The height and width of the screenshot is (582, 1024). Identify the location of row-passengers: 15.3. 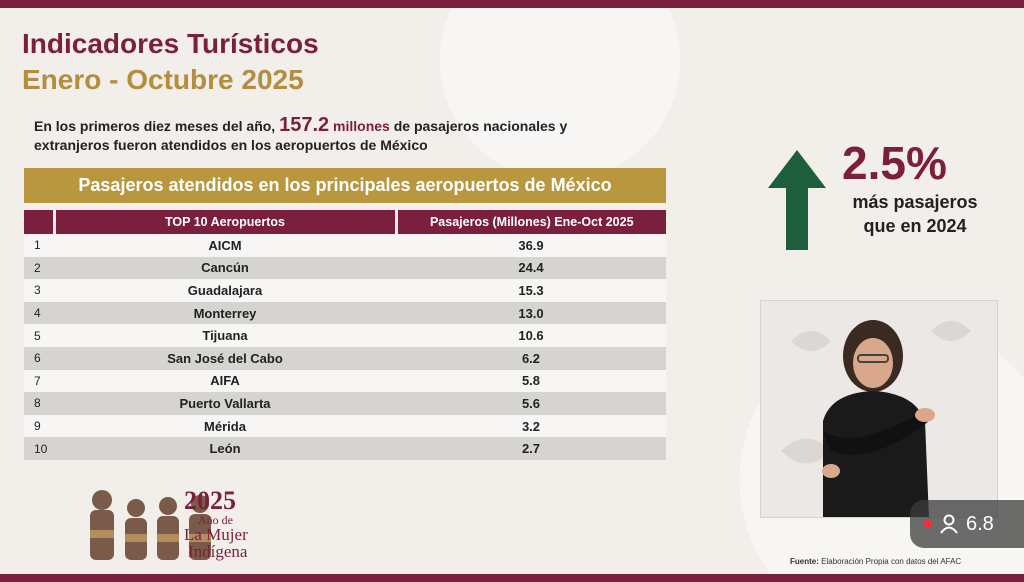
(531, 290).